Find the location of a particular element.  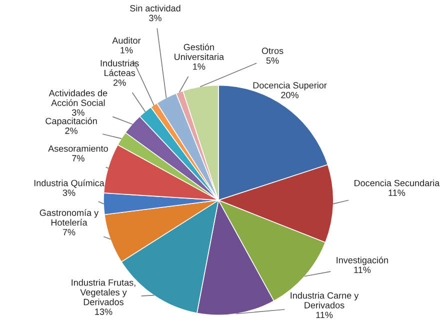

slice-label: Industria Frutas, Vegetales y Derivados is located at coordinates (104, 292).